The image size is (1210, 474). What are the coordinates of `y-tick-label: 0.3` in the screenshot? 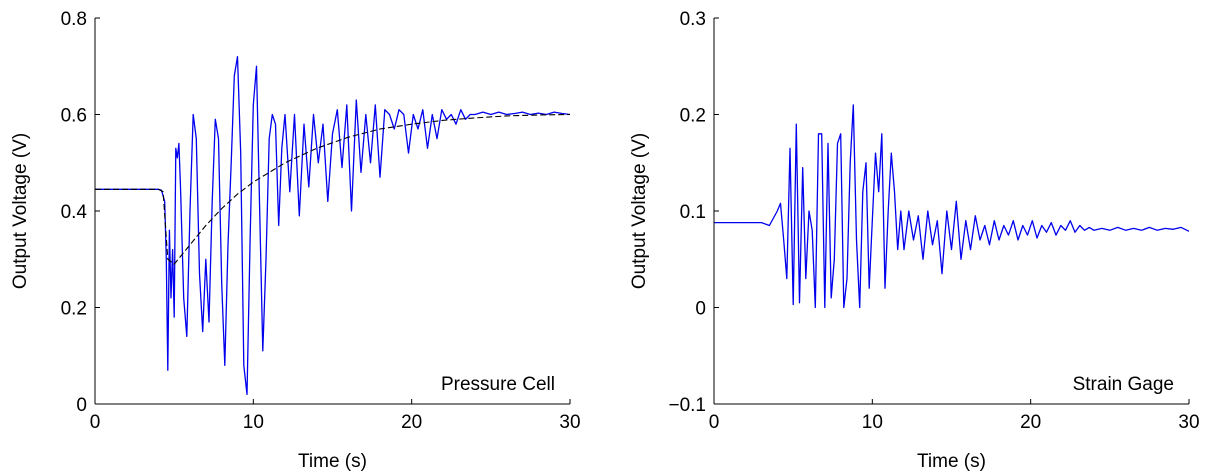 It's located at (693, 19).